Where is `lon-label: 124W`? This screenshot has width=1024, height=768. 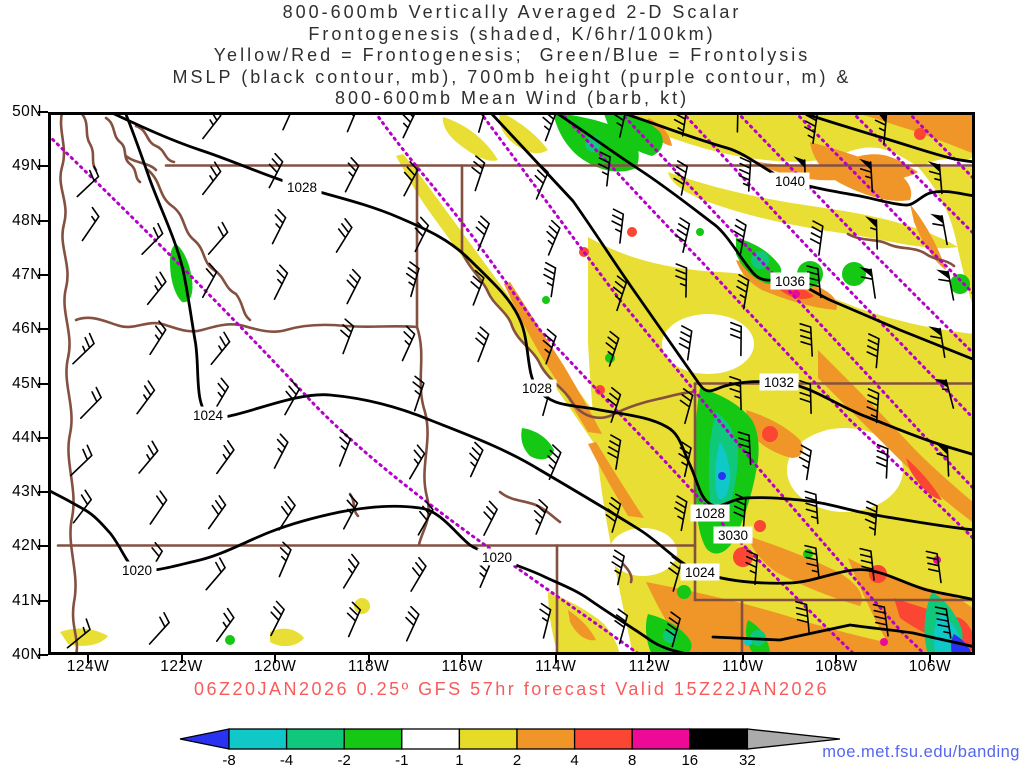 lon-label: 124W is located at coordinates (88, 666).